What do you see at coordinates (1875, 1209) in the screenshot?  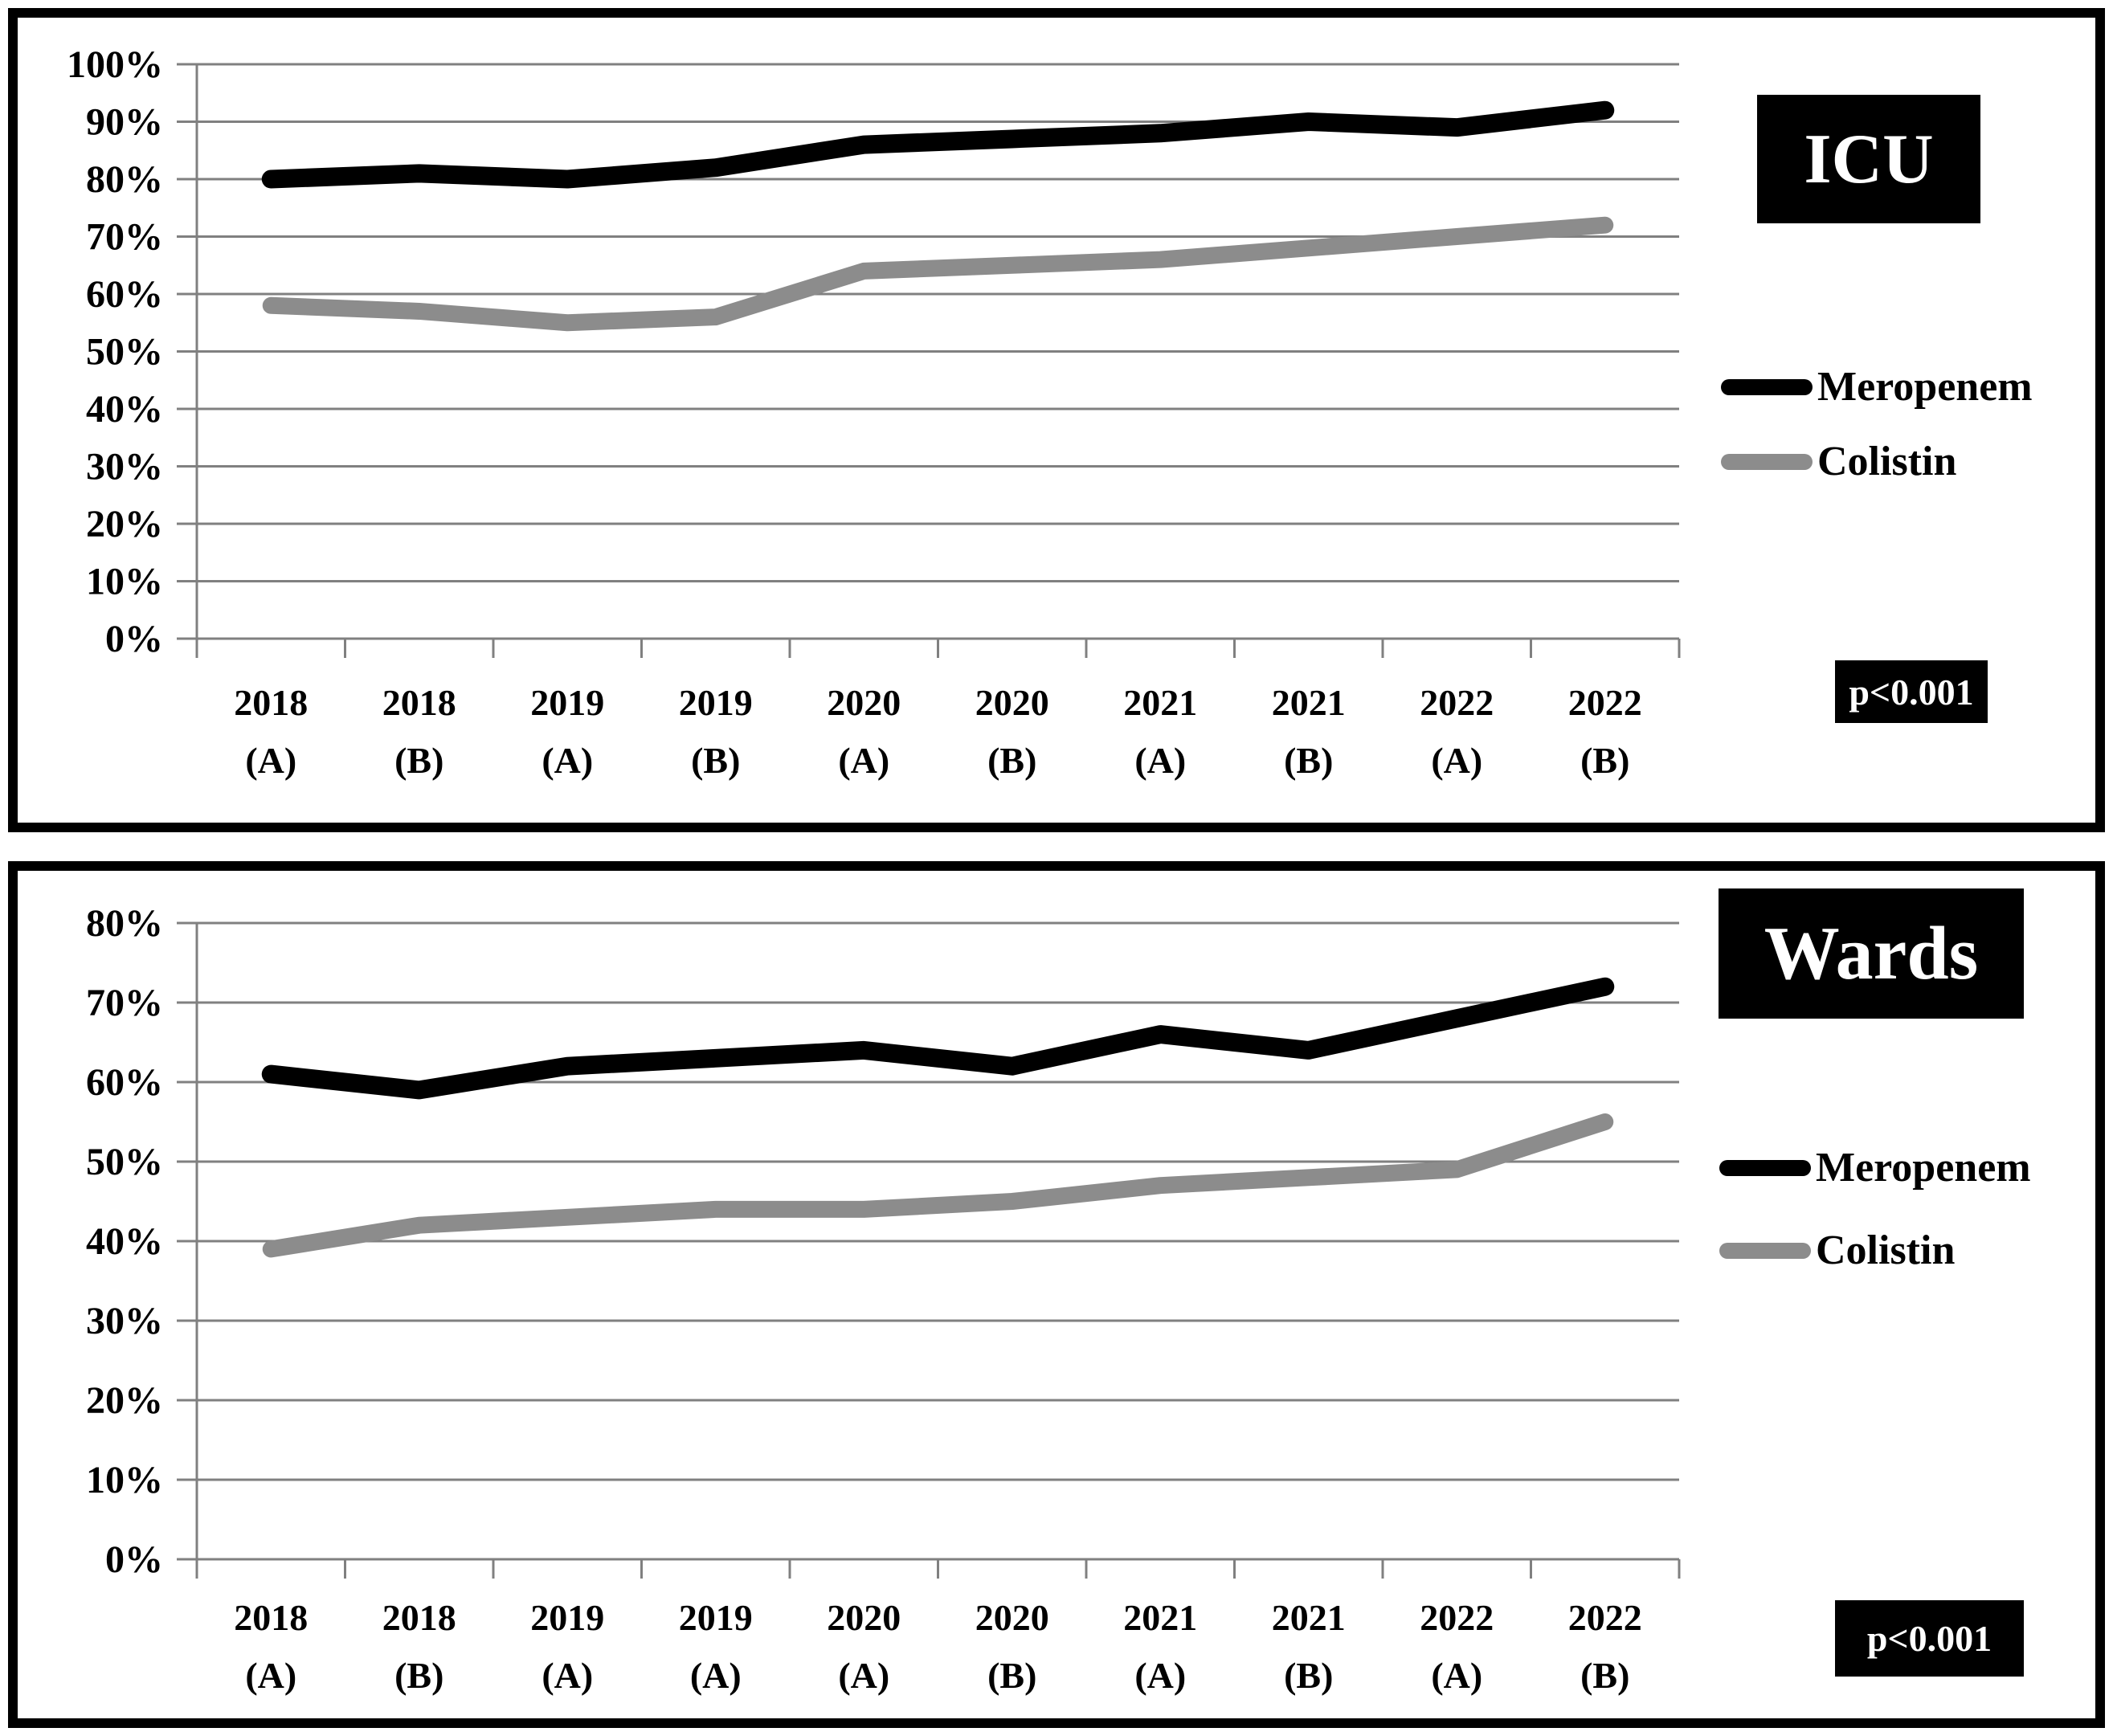 I see `wards-legend: Meropenem Colistin` at bounding box center [1875, 1209].